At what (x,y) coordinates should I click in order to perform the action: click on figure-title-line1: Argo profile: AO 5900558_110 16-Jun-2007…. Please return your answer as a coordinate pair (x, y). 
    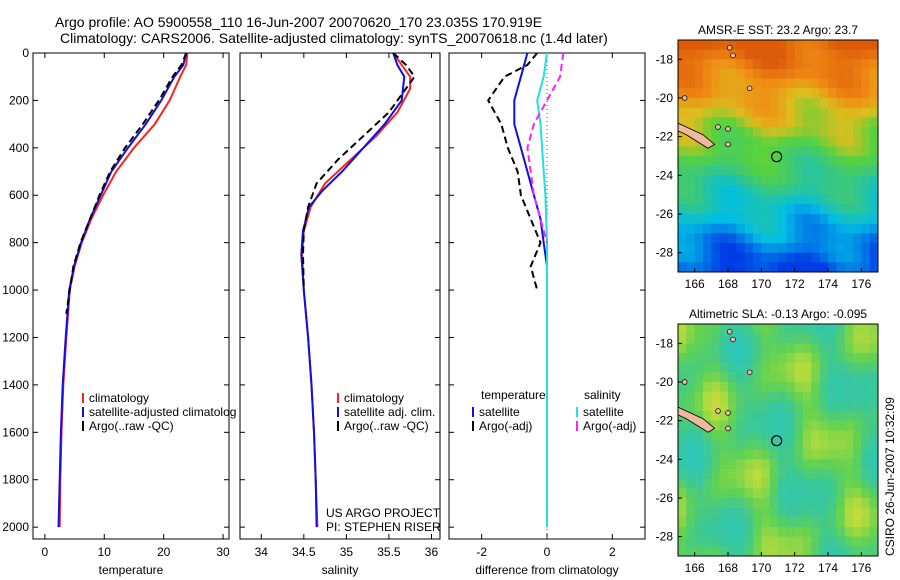
    Looking at the image, I should click on (299, 22).